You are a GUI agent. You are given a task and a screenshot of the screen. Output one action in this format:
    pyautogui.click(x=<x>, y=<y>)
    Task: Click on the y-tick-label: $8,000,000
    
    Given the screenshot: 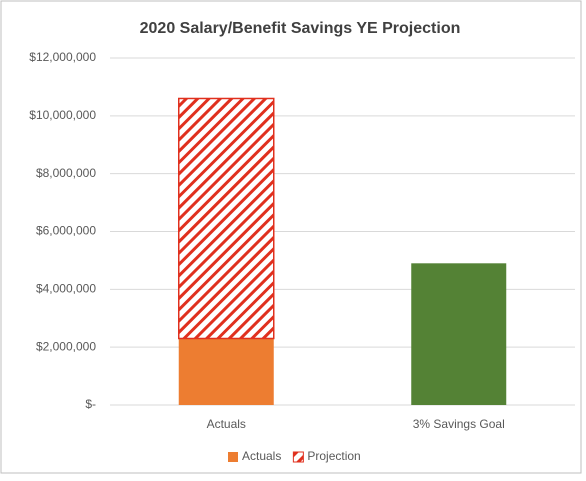 What is the action you would take?
    pyautogui.click(x=66, y=173)
    